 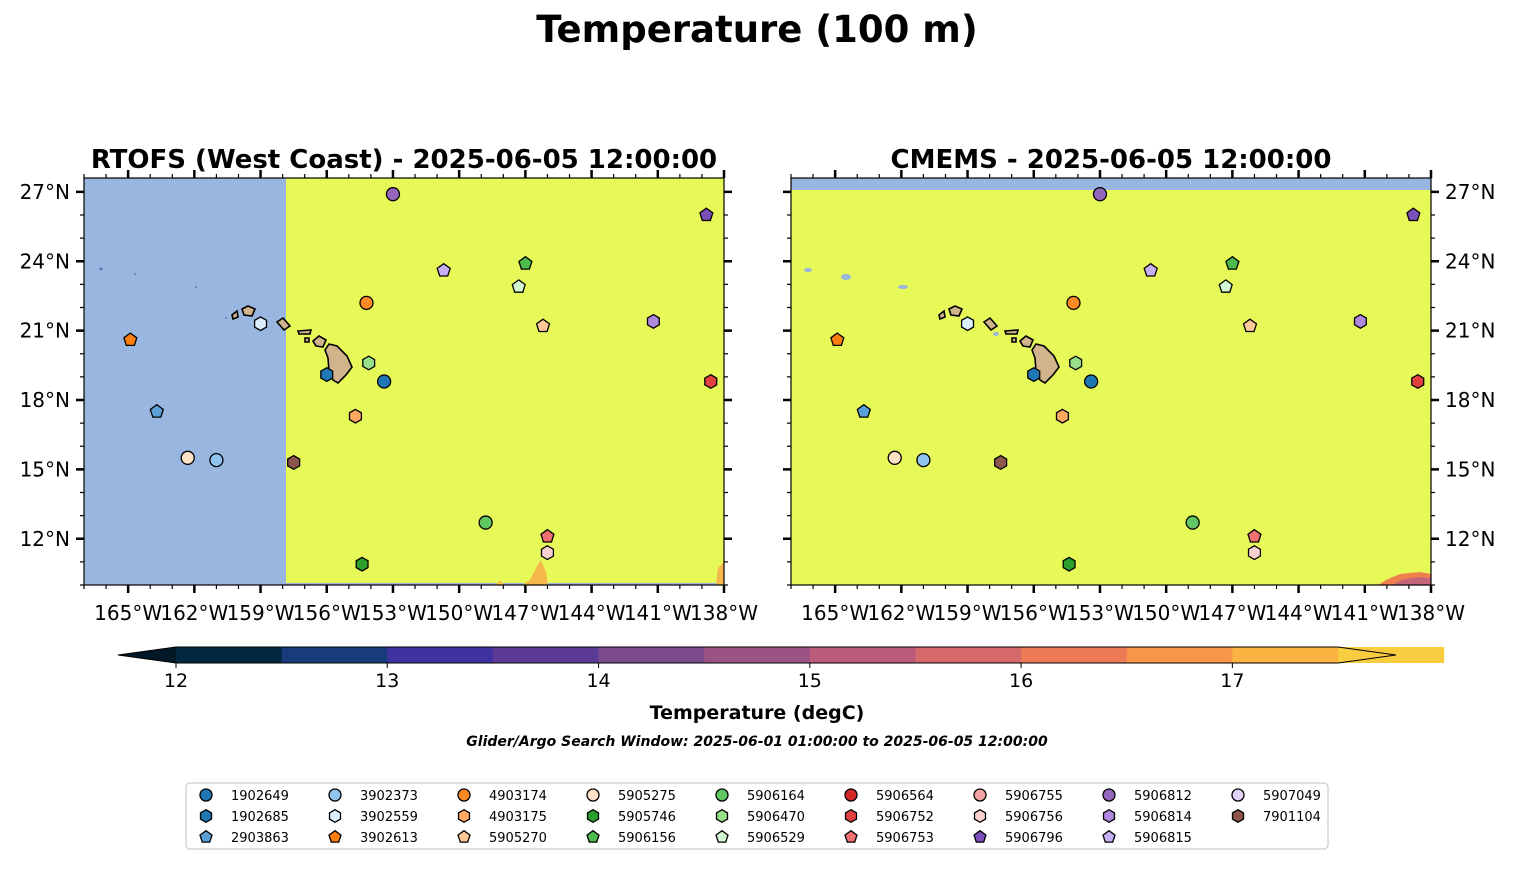 What do you see at coordinates (45, 400) in the screenshot?
I see `y-tick-label: 18°N` at bounding box center [45, 400].